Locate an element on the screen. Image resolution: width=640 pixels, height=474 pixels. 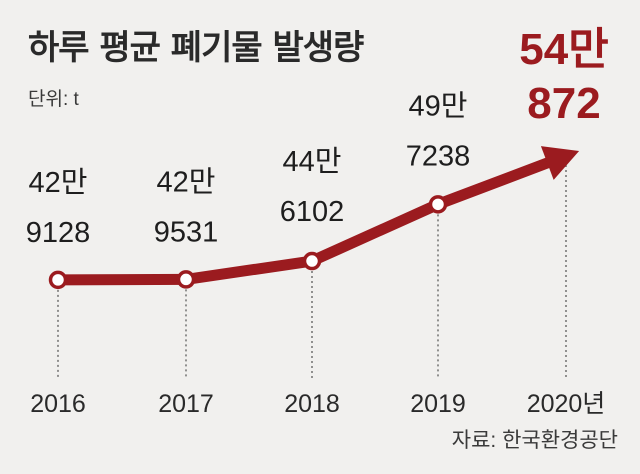
value-label: 9128 is located at coordinates (58, 233).